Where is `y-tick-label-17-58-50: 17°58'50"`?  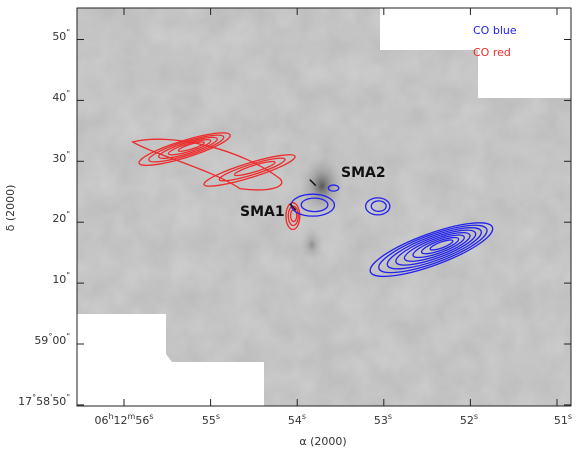
y-tick-label-17-58-50: 17°58'50" is located at coordinates (44, 400).